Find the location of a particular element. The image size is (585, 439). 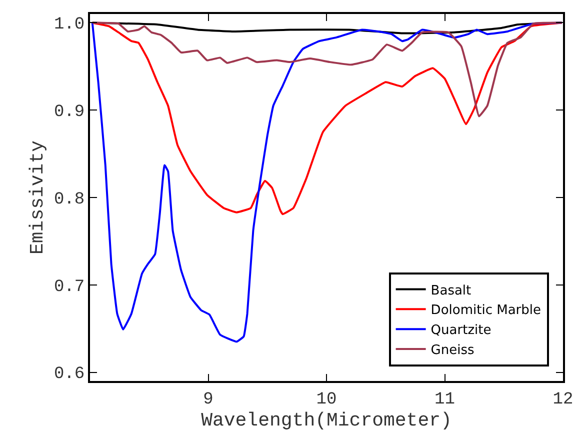

y-tick-label: 0.8 is located at coordinates (69, 200).